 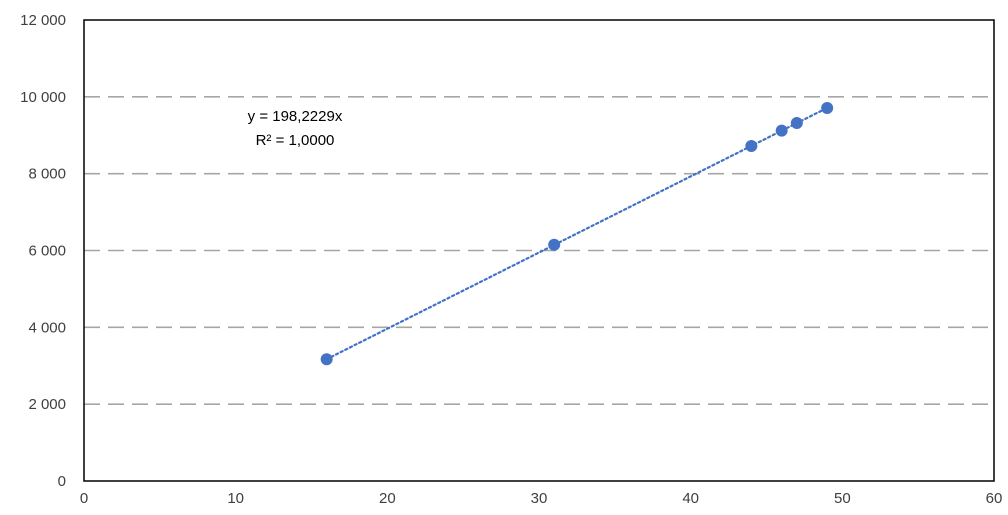 I want to click on y-tick-label: 2 000, so click(x=47, y=404).